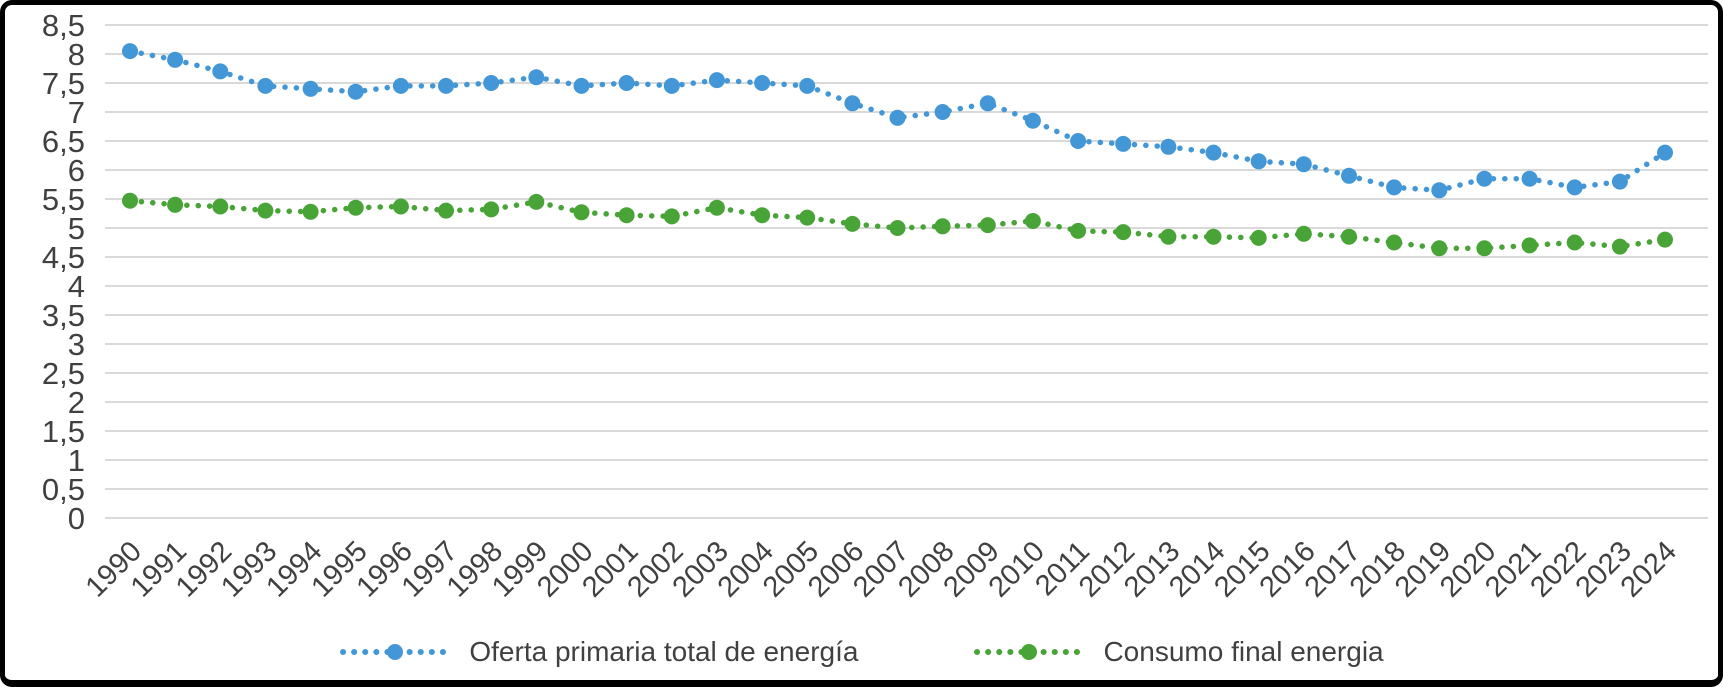  I want to click on series-consumo, so click(897, 224).